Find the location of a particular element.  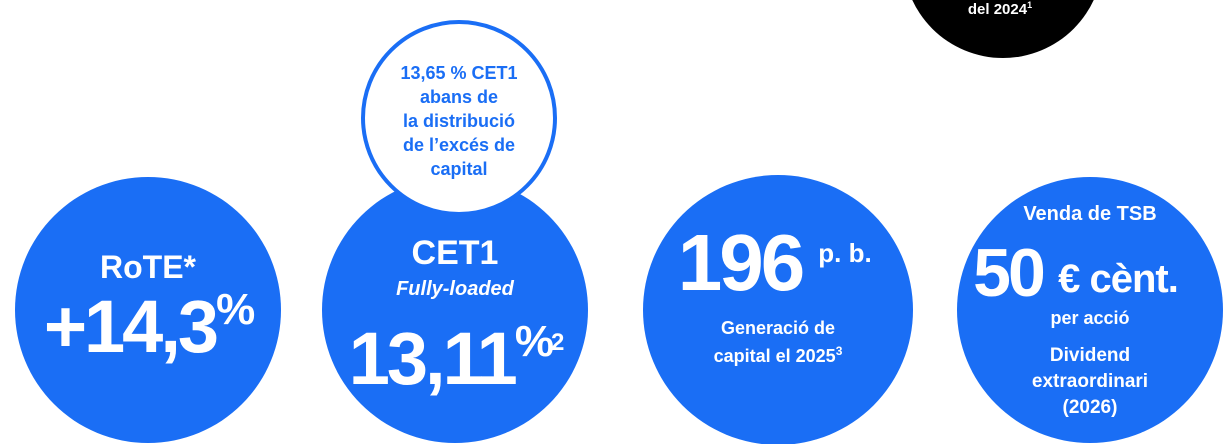

kpi-sublabel: Fully-loaded is located at coordinates (455, 289).